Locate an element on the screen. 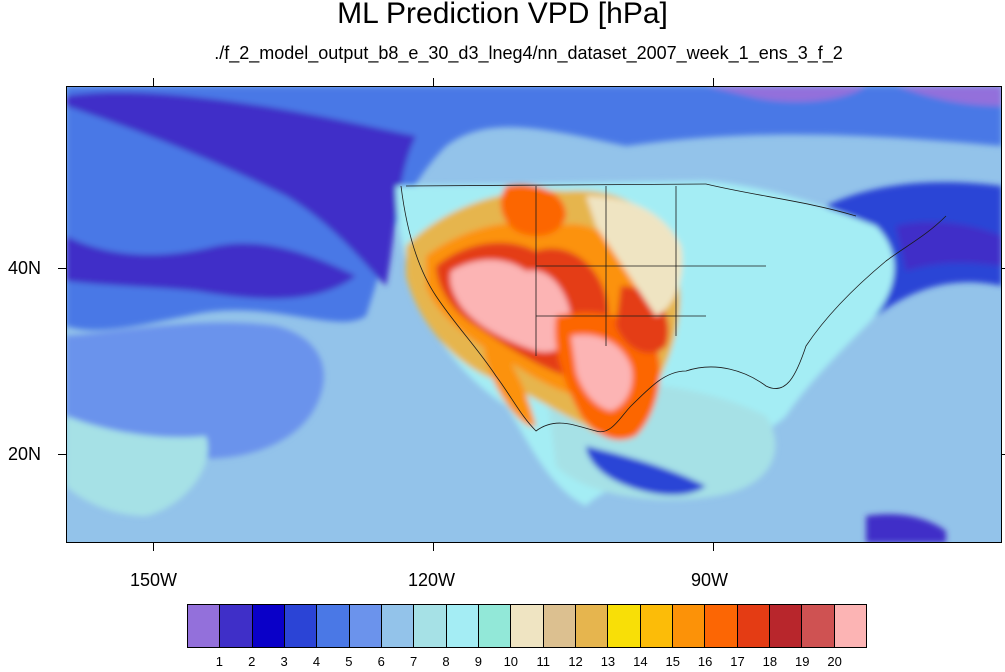 Image resolution: width=1005 pixels, height=672 pixels. colorbar-label: 17 is located at coordinates (737, 661).